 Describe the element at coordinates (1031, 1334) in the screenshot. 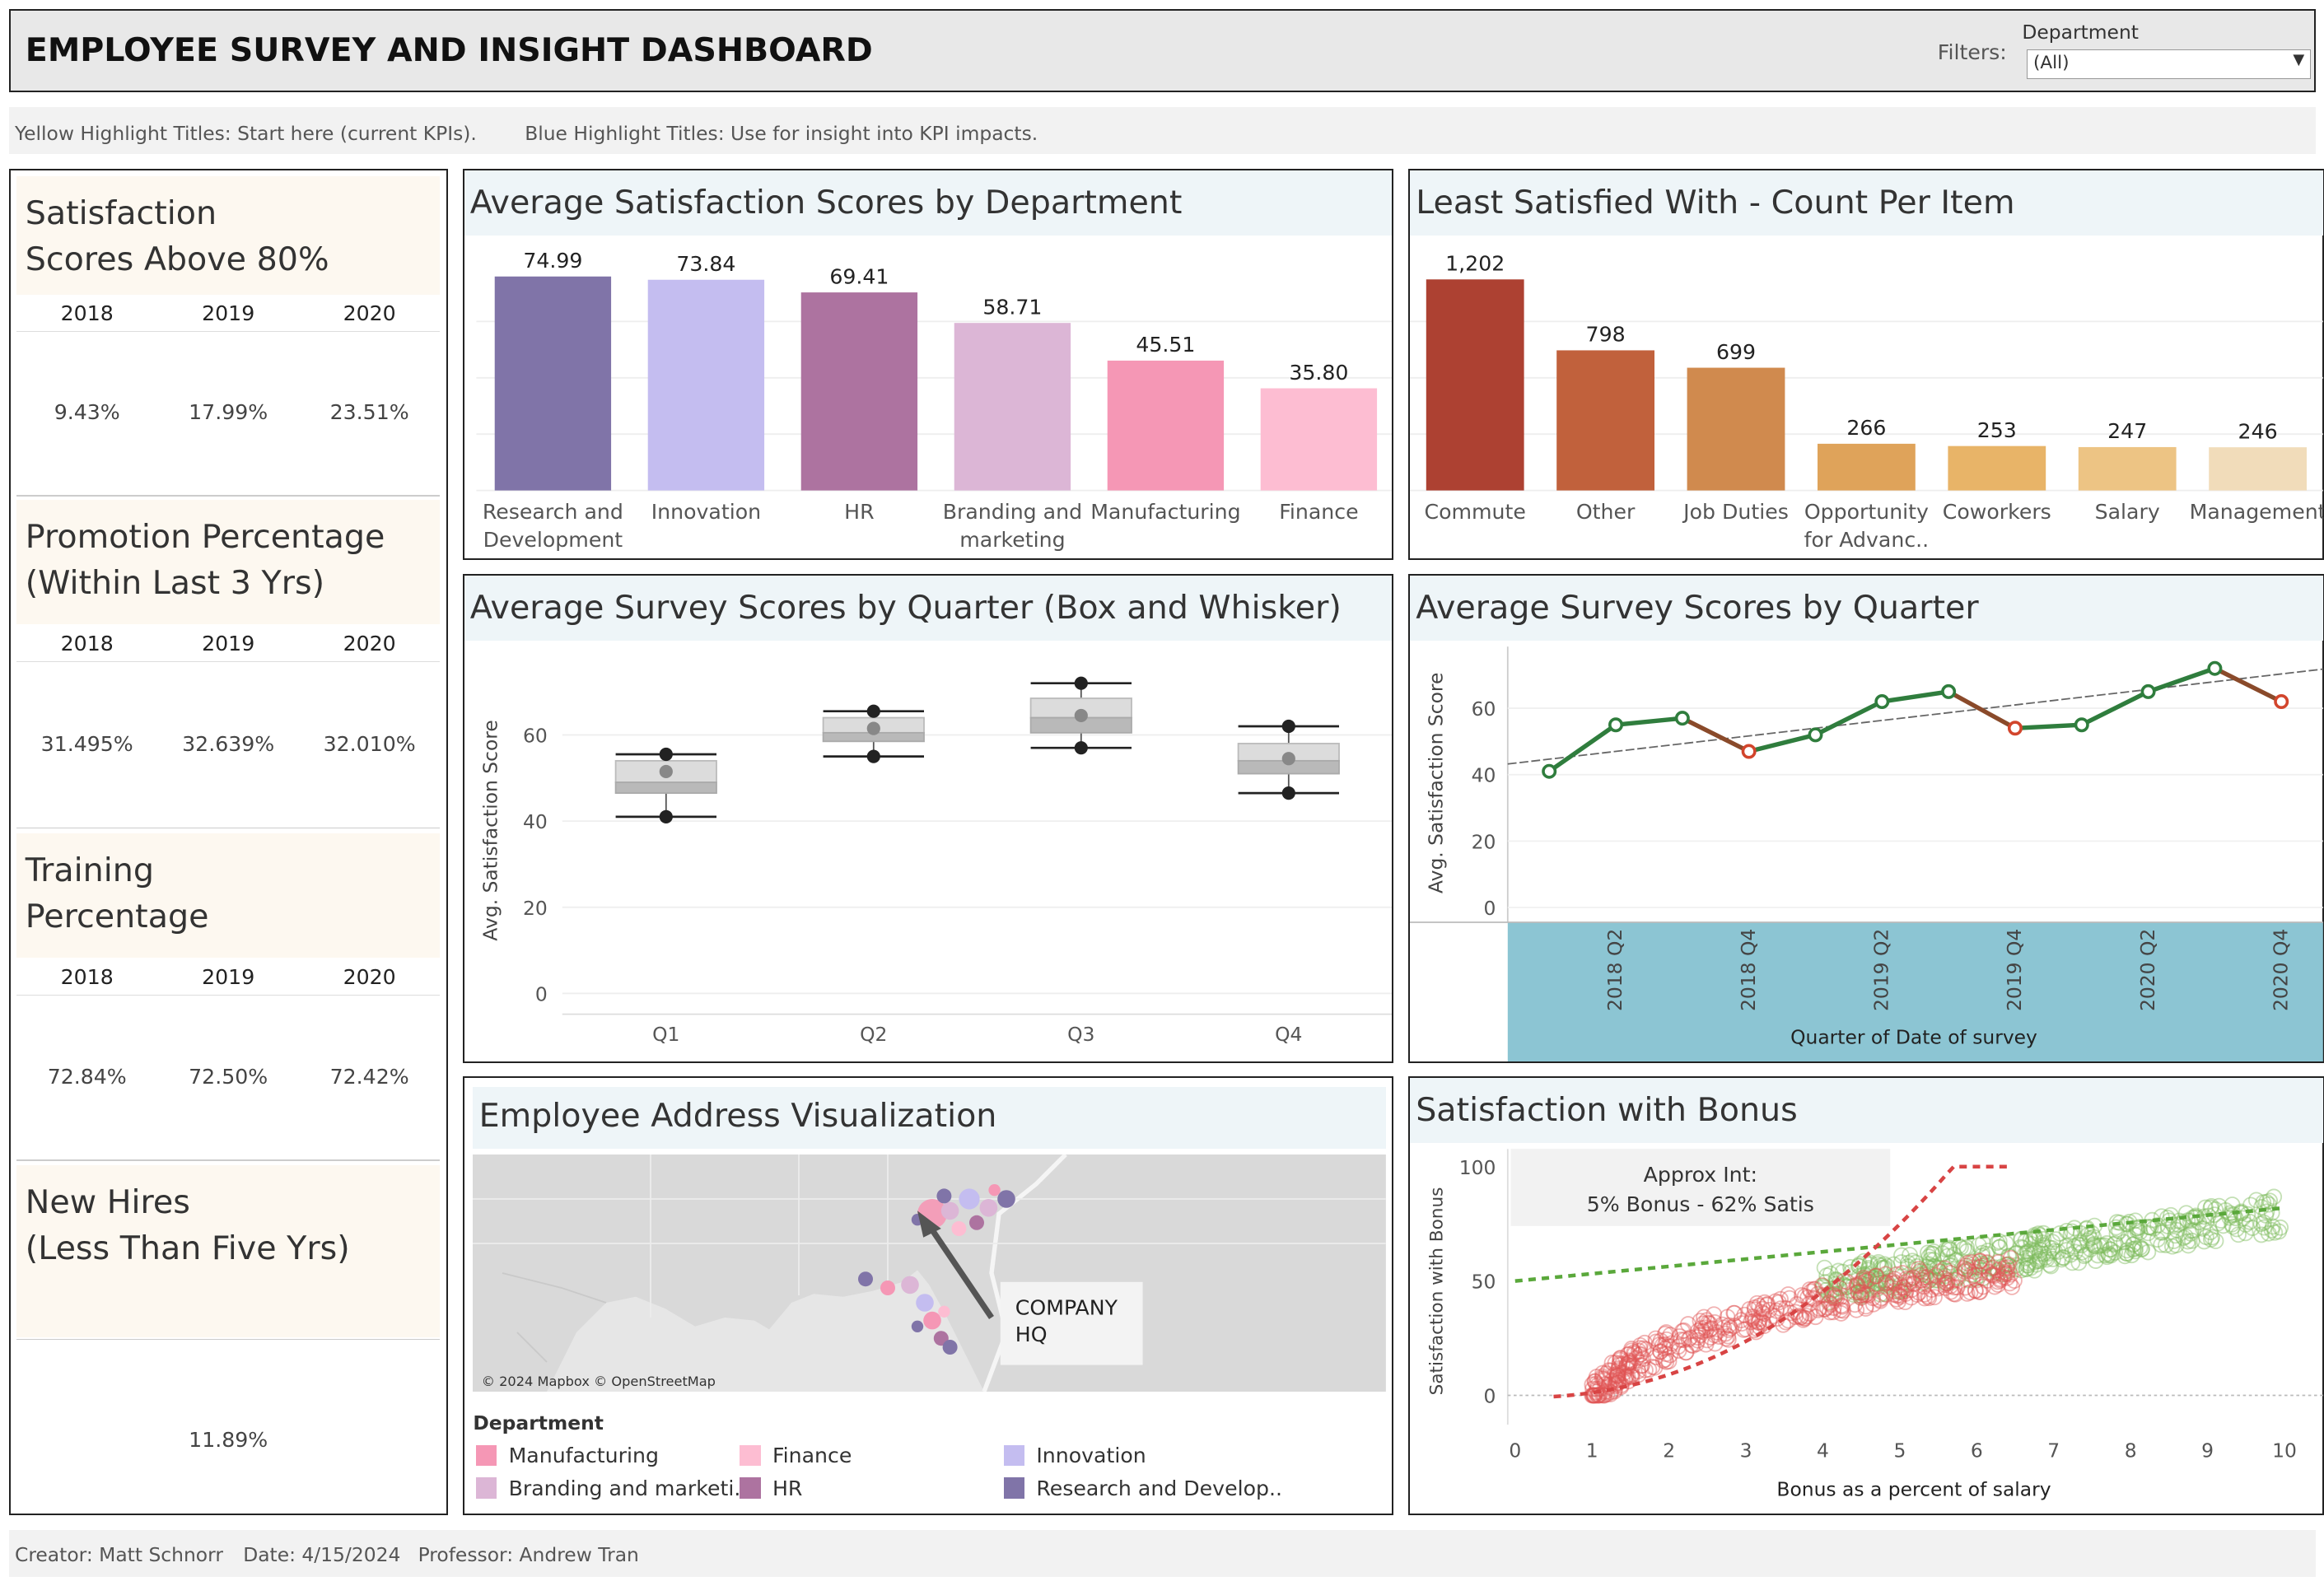

I see `company-hq-callout-2: HQ` at that location.